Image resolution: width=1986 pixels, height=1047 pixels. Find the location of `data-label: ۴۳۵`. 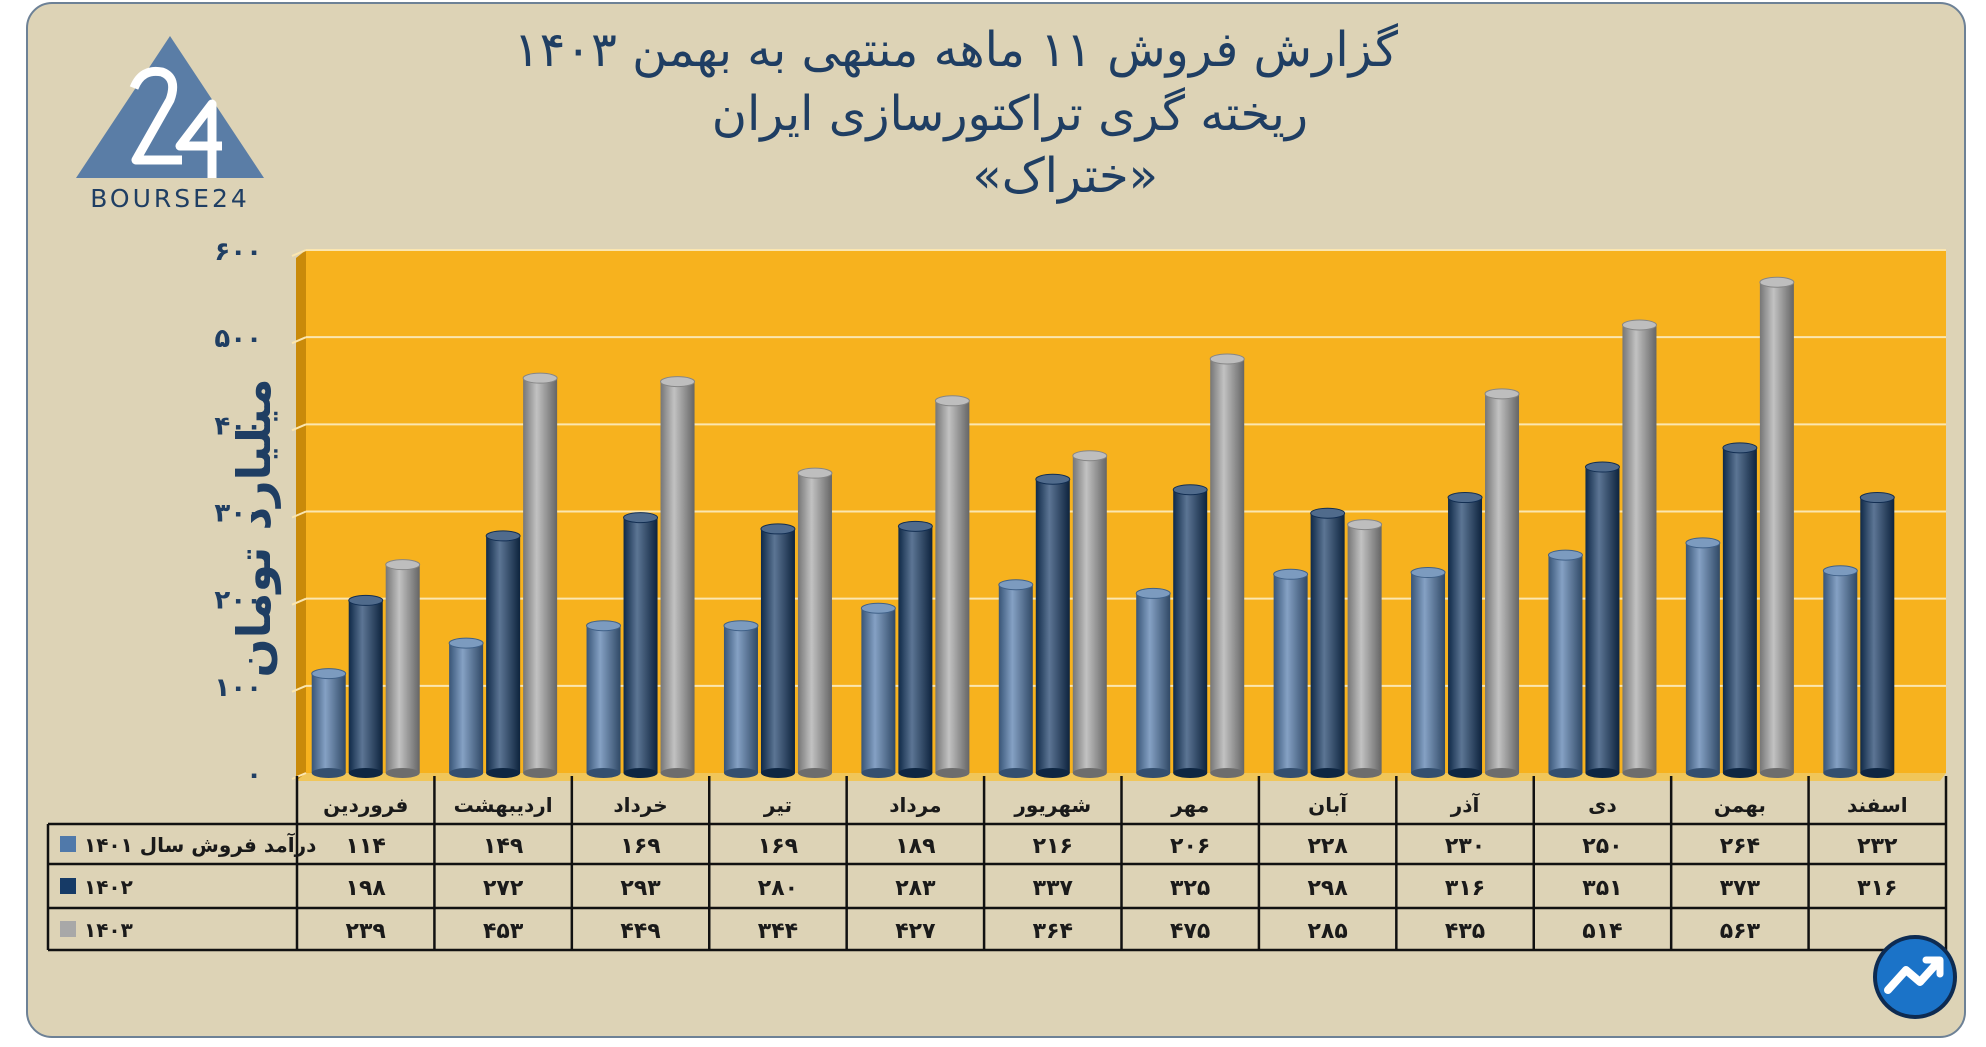

data-label: ۴۳۵ is located at coordinates (1465, 931).